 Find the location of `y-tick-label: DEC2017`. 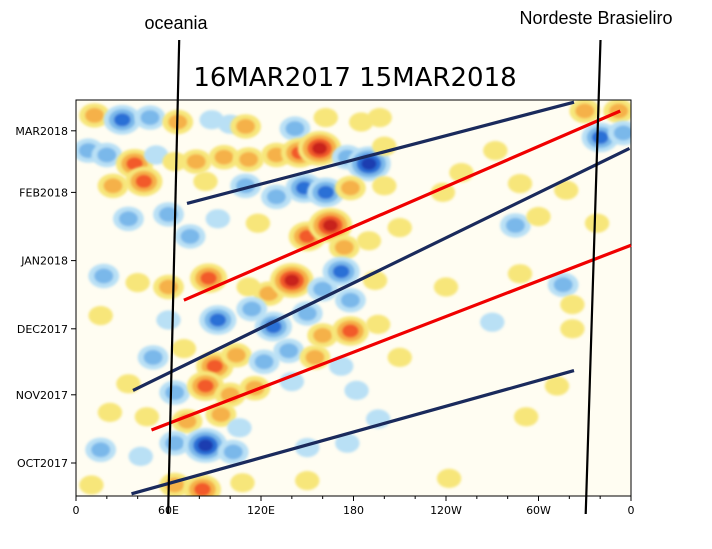

y-tick-label: DEC2017 is located at coordinates (42, 329).